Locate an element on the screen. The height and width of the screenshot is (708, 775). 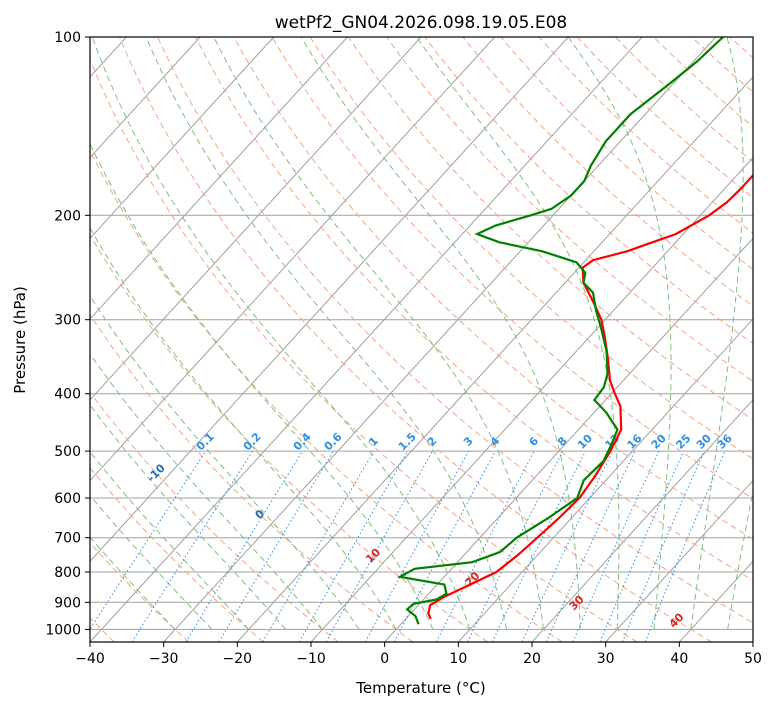
chart-title: wetPf2_GN04.2026.098.19.05.E08 is located at coordinates (421, 23).